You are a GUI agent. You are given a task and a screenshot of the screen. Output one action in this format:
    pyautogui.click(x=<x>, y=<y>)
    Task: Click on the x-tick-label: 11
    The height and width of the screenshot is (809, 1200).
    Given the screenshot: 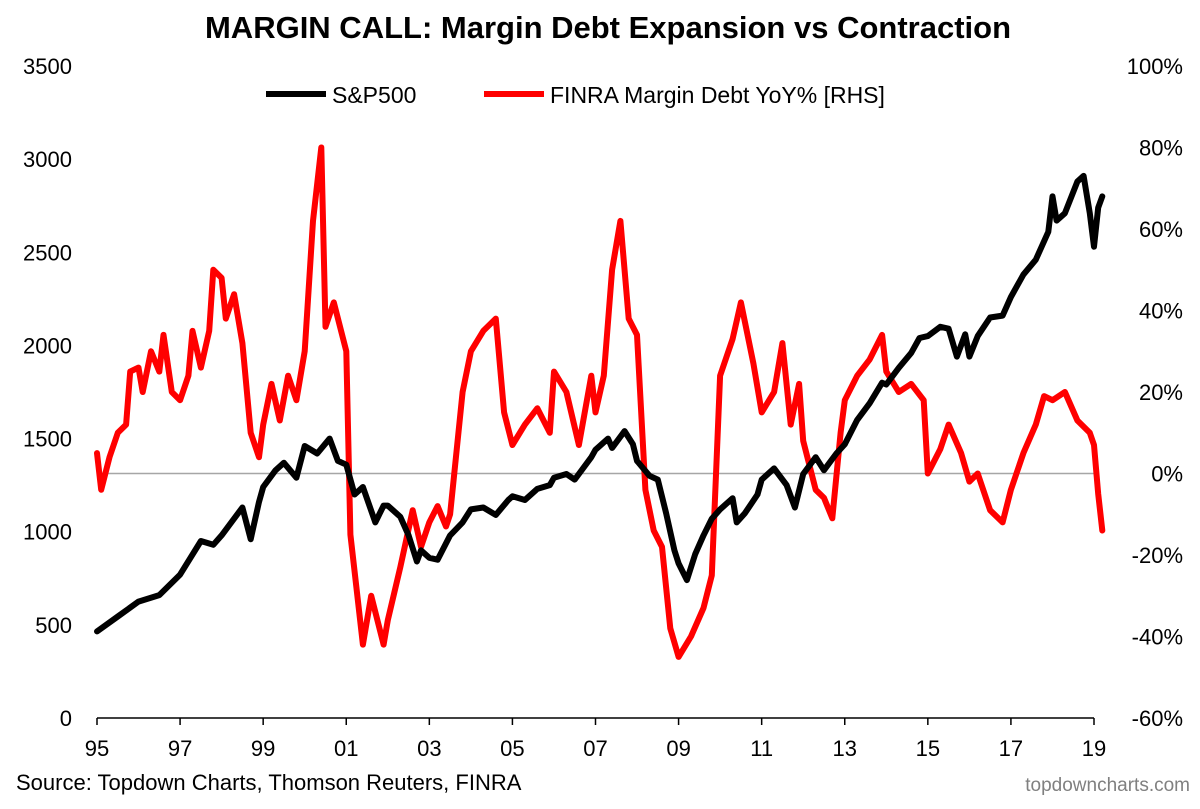 What is the action you would take?
    pyautogui.click(x=761, y=748)
    